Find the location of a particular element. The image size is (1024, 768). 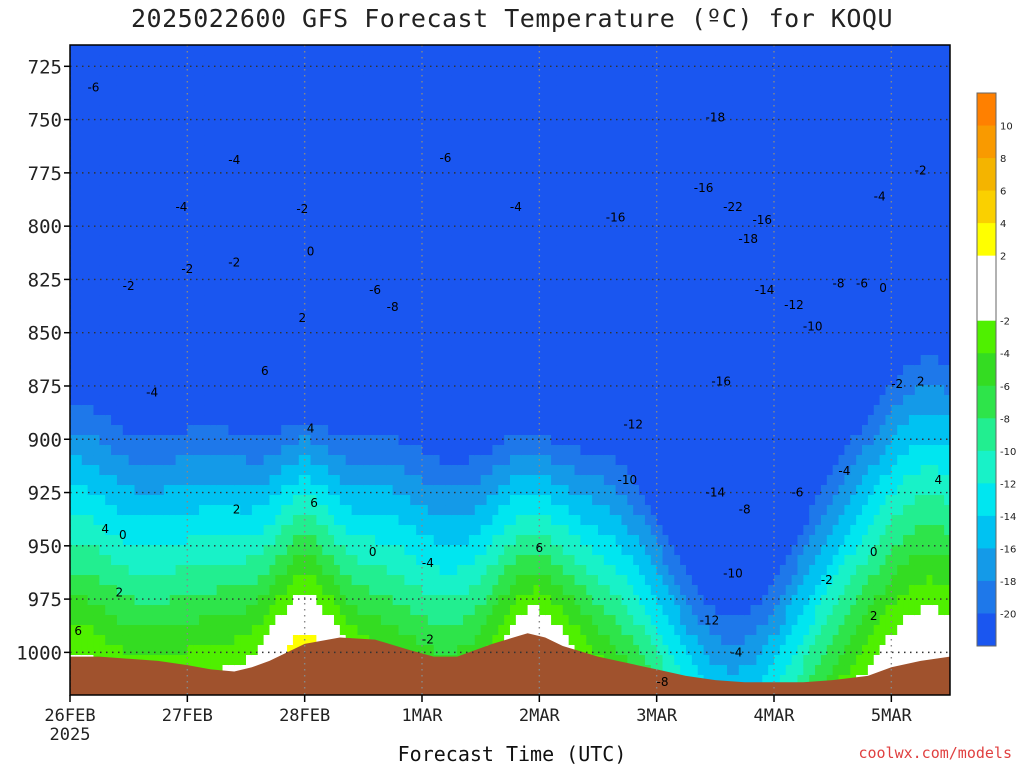

x-tick-label: 26FEB is located at coordinates (69, 716).